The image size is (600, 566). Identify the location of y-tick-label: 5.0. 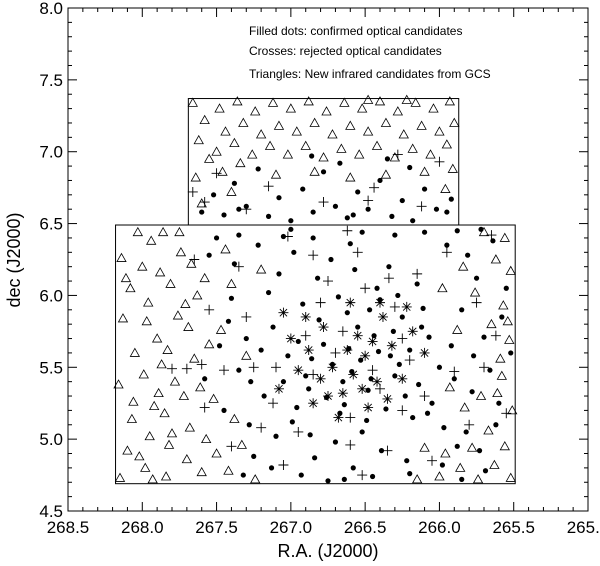
(51, 439).